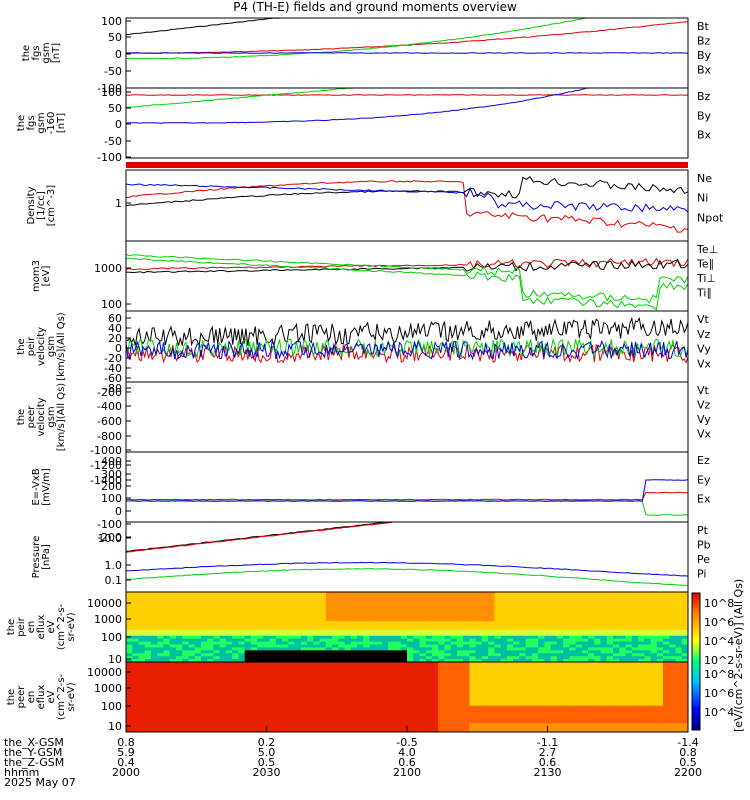  What do you see at coordinates (111, 486) in the screenshot?
I see `y-tick-label: 200` at bounding box center [111, 486].